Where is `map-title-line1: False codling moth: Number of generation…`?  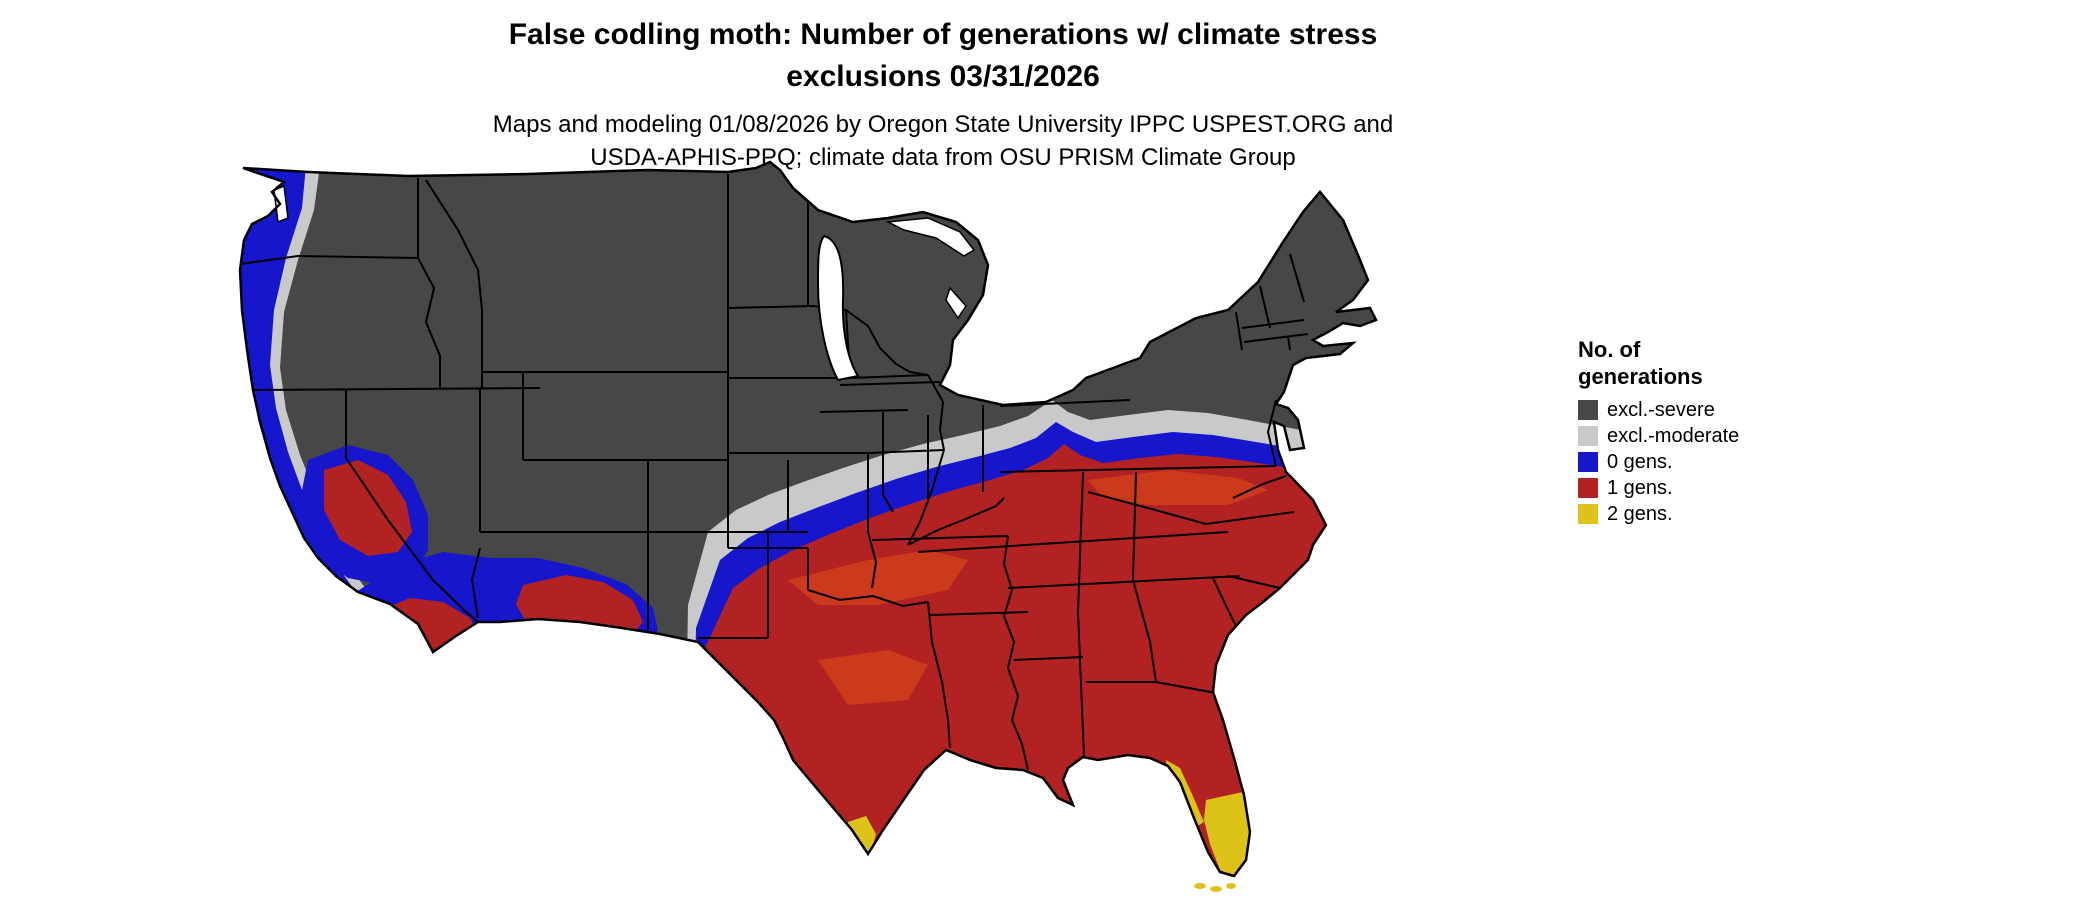 map-title-line1: False codling moth: Number of generation… is located at coordinates (943, 34).